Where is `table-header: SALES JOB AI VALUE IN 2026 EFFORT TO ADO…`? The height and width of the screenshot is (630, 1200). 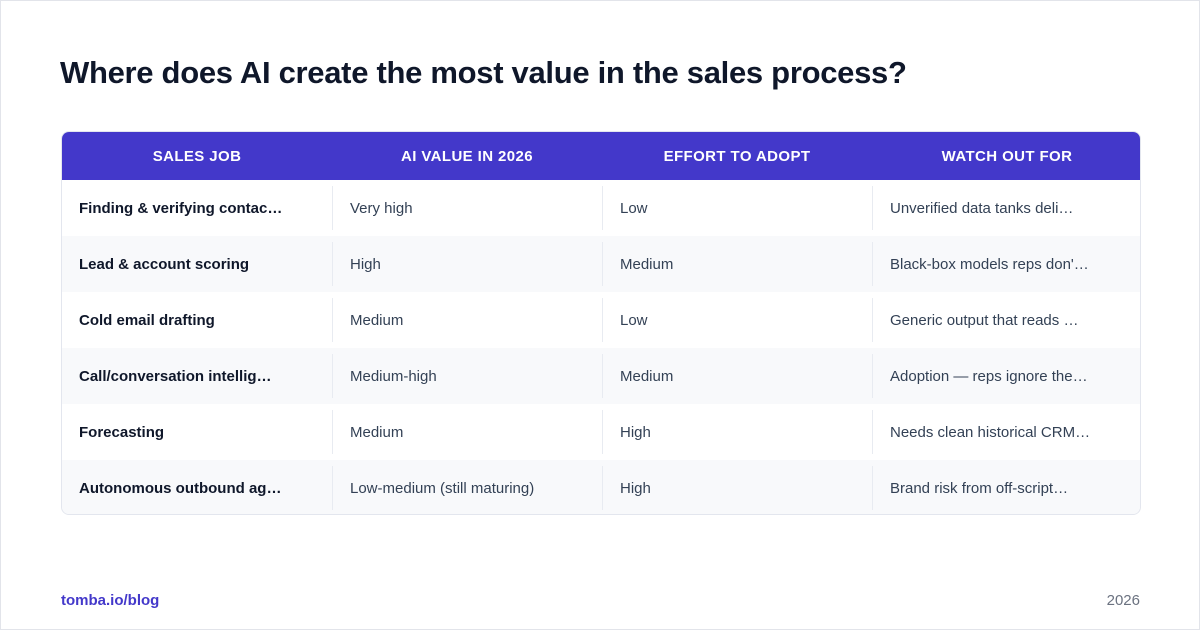 table-header: SALES JOB AI VALUE IN 2026 EFFORT TO ADO… is located at coordinates (601, 156).